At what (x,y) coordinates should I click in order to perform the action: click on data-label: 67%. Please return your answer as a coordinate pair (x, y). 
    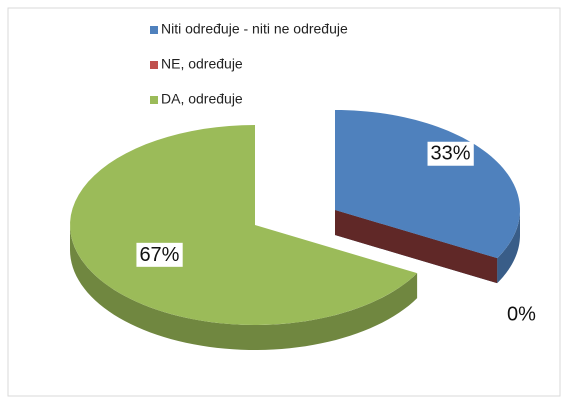
    Looking at the image, I should click on (159, 255).